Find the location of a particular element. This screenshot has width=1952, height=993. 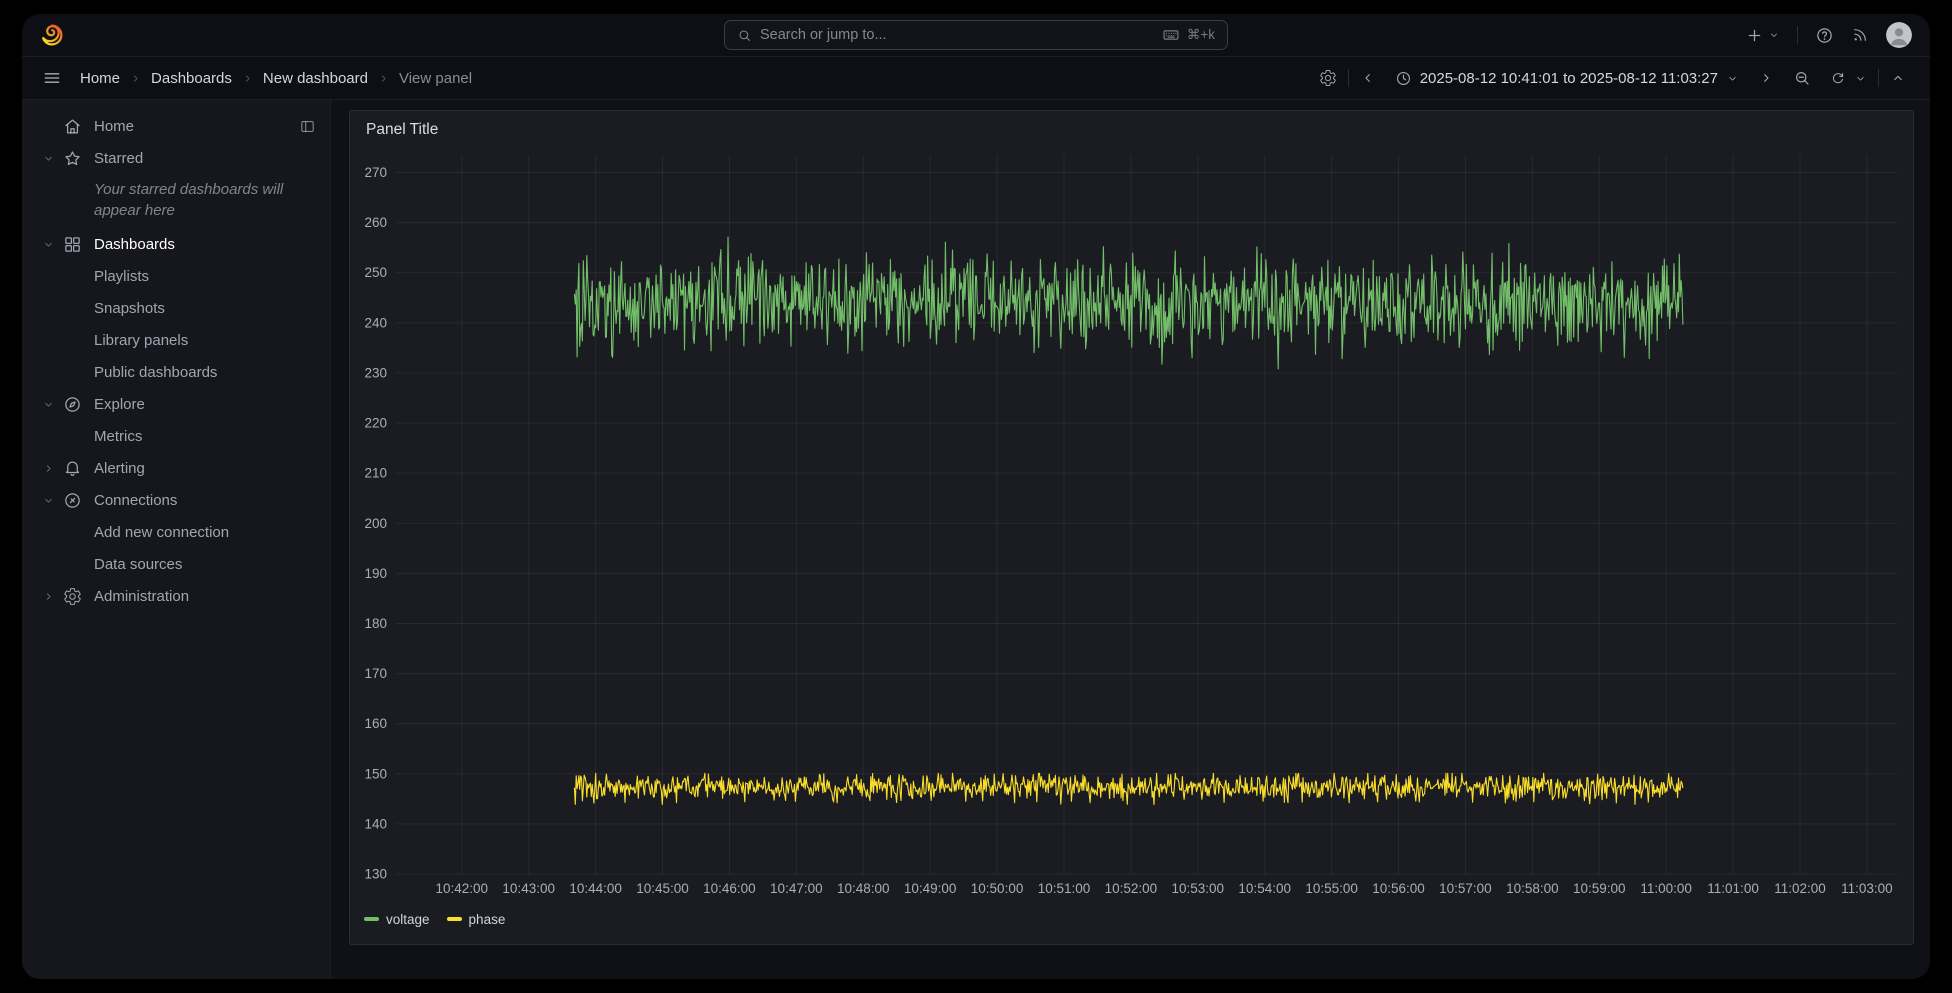

y-tick-label: 250 is located at coordinates (375, 272).